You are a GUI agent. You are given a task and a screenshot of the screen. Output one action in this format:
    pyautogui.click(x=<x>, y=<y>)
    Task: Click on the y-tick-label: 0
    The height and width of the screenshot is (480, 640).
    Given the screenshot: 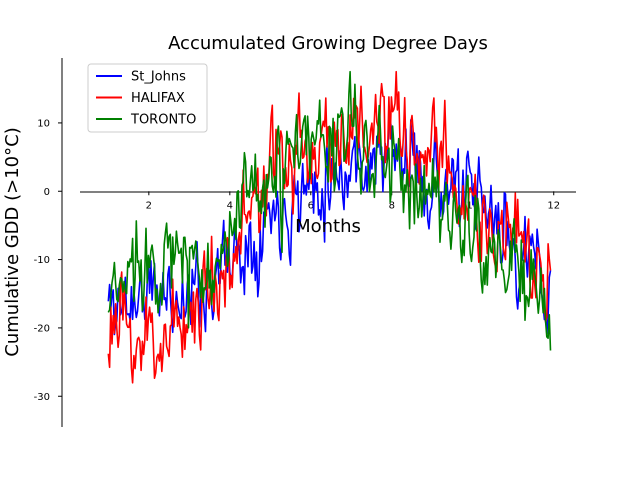 What is the action you would take?
    pyautogui.click(x=47, y=192)
    